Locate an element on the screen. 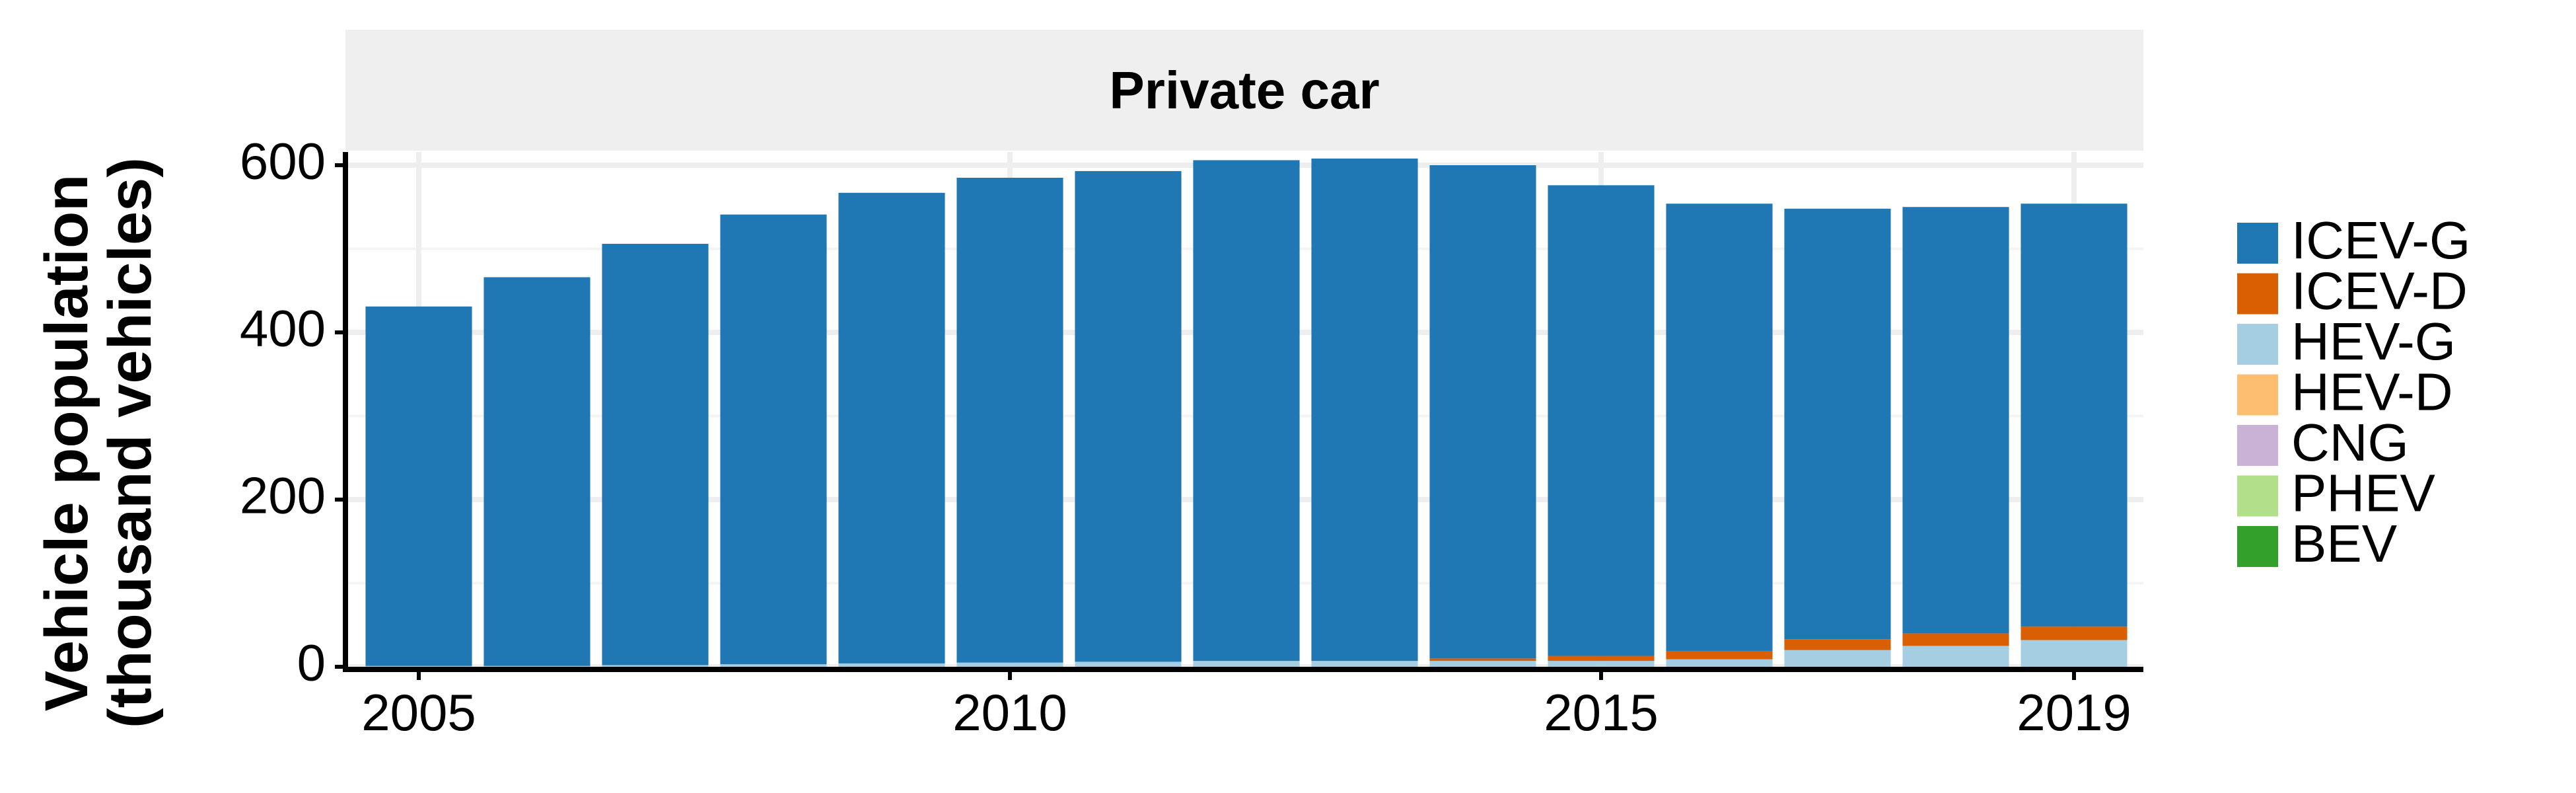 Image resolution: width=2576 pixels, height=793 pixels. legend-label-icev-g: ICEV-G is located at coordinates (2381, 241).